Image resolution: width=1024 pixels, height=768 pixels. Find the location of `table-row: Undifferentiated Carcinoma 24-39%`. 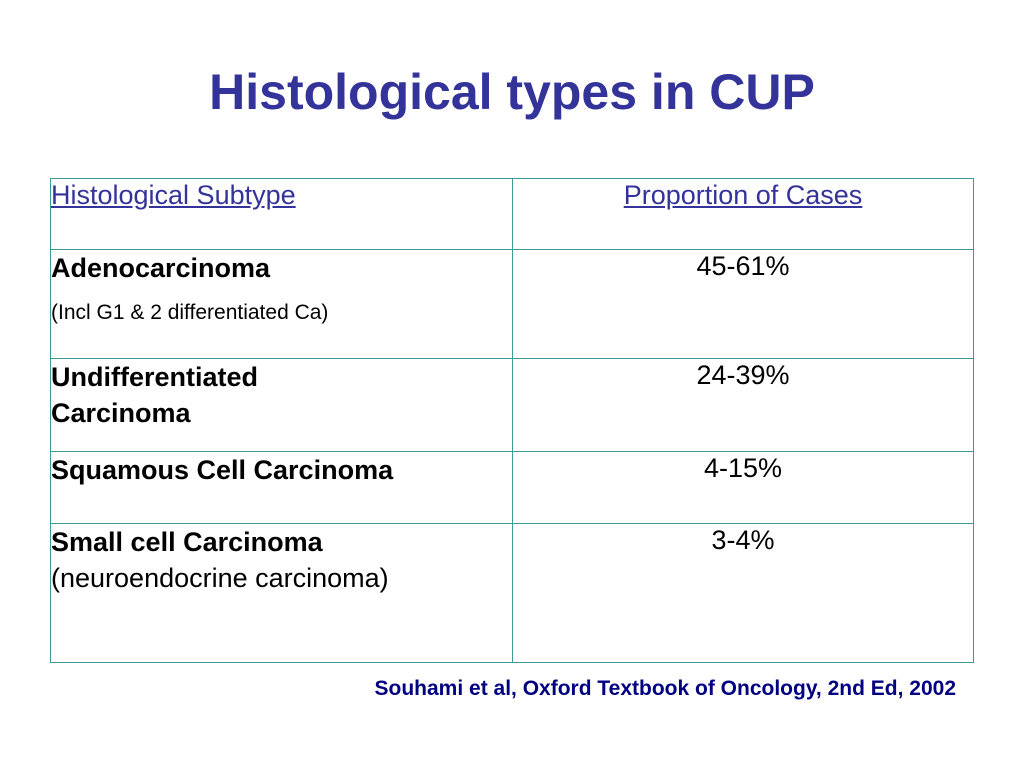

table-row: Undifferentiated Carcinoma 24-39% is located at coordinates (512, 405).